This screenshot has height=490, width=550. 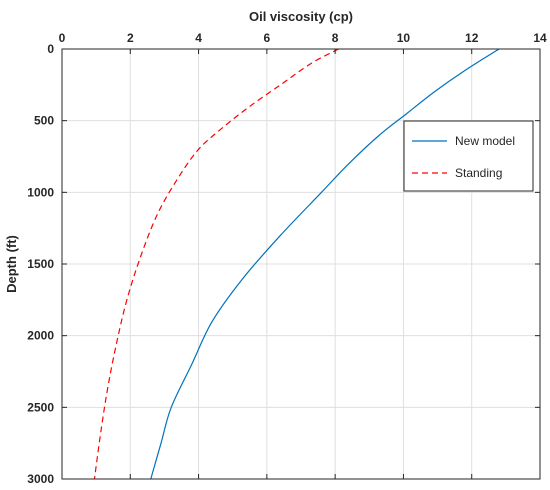 I want to click on y-tick-label: 2000, so click(x=40, y=336).